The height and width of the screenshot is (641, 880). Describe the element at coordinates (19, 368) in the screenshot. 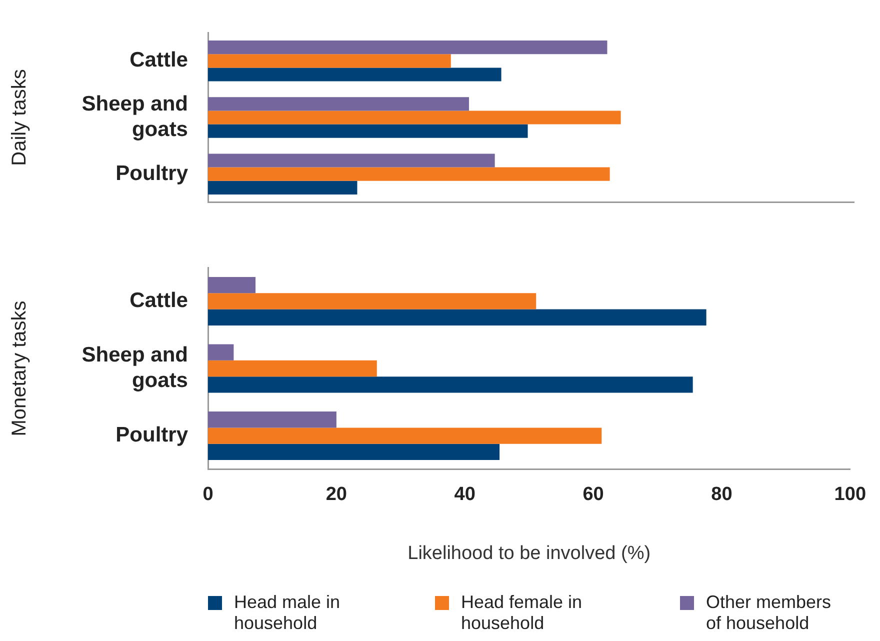

I see `y-axis-title: Monetary tasks` at that location.